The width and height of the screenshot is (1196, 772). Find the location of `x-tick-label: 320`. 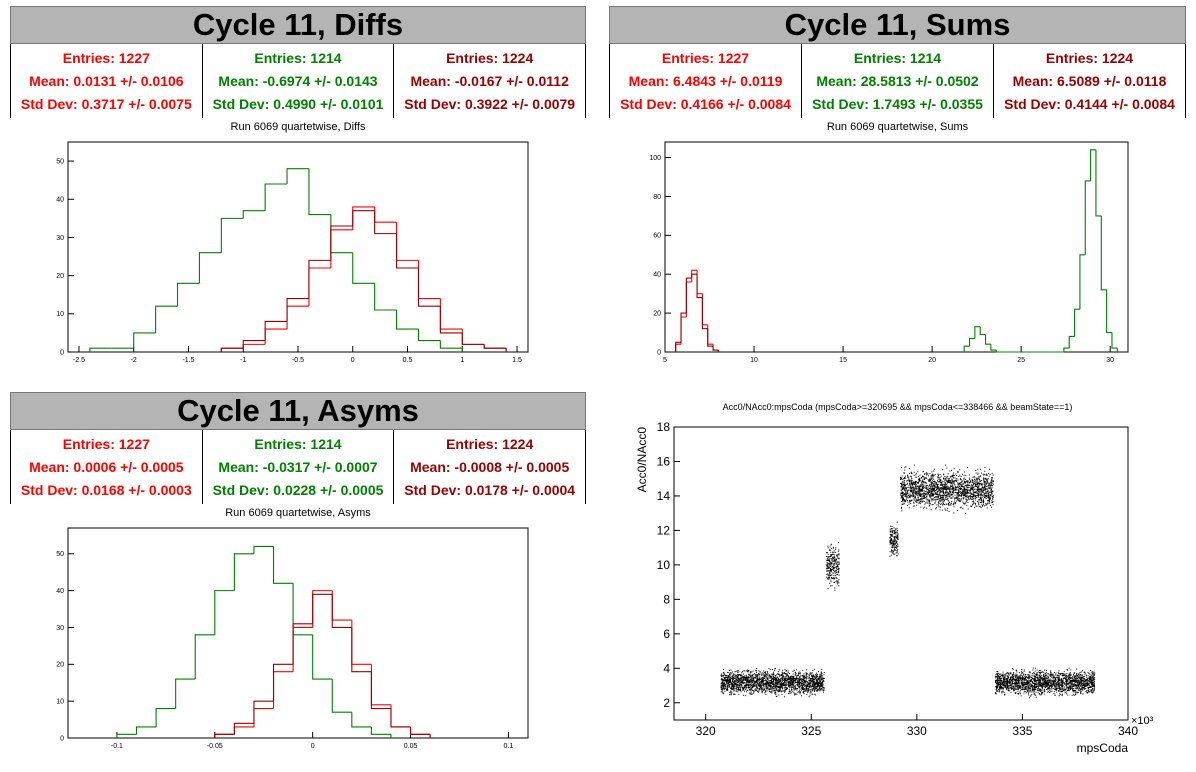

x-tick-label: 320 is located at coordinates (706, 731).